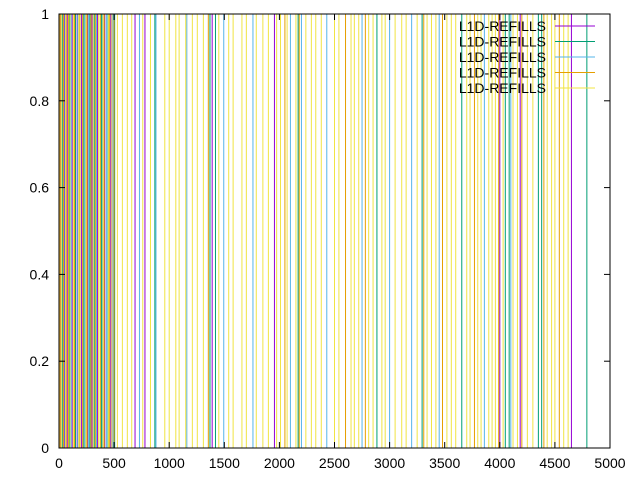  Describe the element at coordinates (40, 188) in the screenshot. I see `y-tick-label: 0.6` at that location.